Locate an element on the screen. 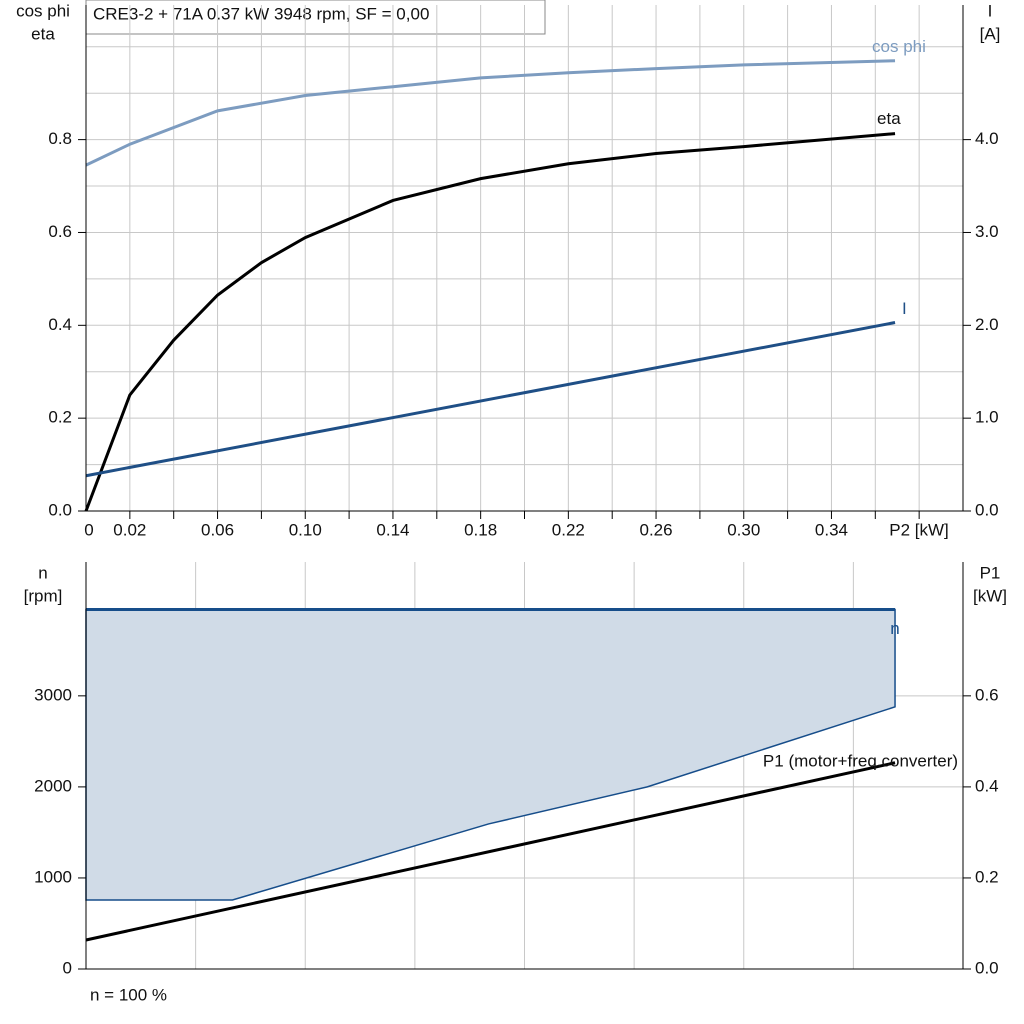 The height and width of the screenshot is (1024, 1024). x-tick-label: 0.10 is located at coordinates (305, 529).